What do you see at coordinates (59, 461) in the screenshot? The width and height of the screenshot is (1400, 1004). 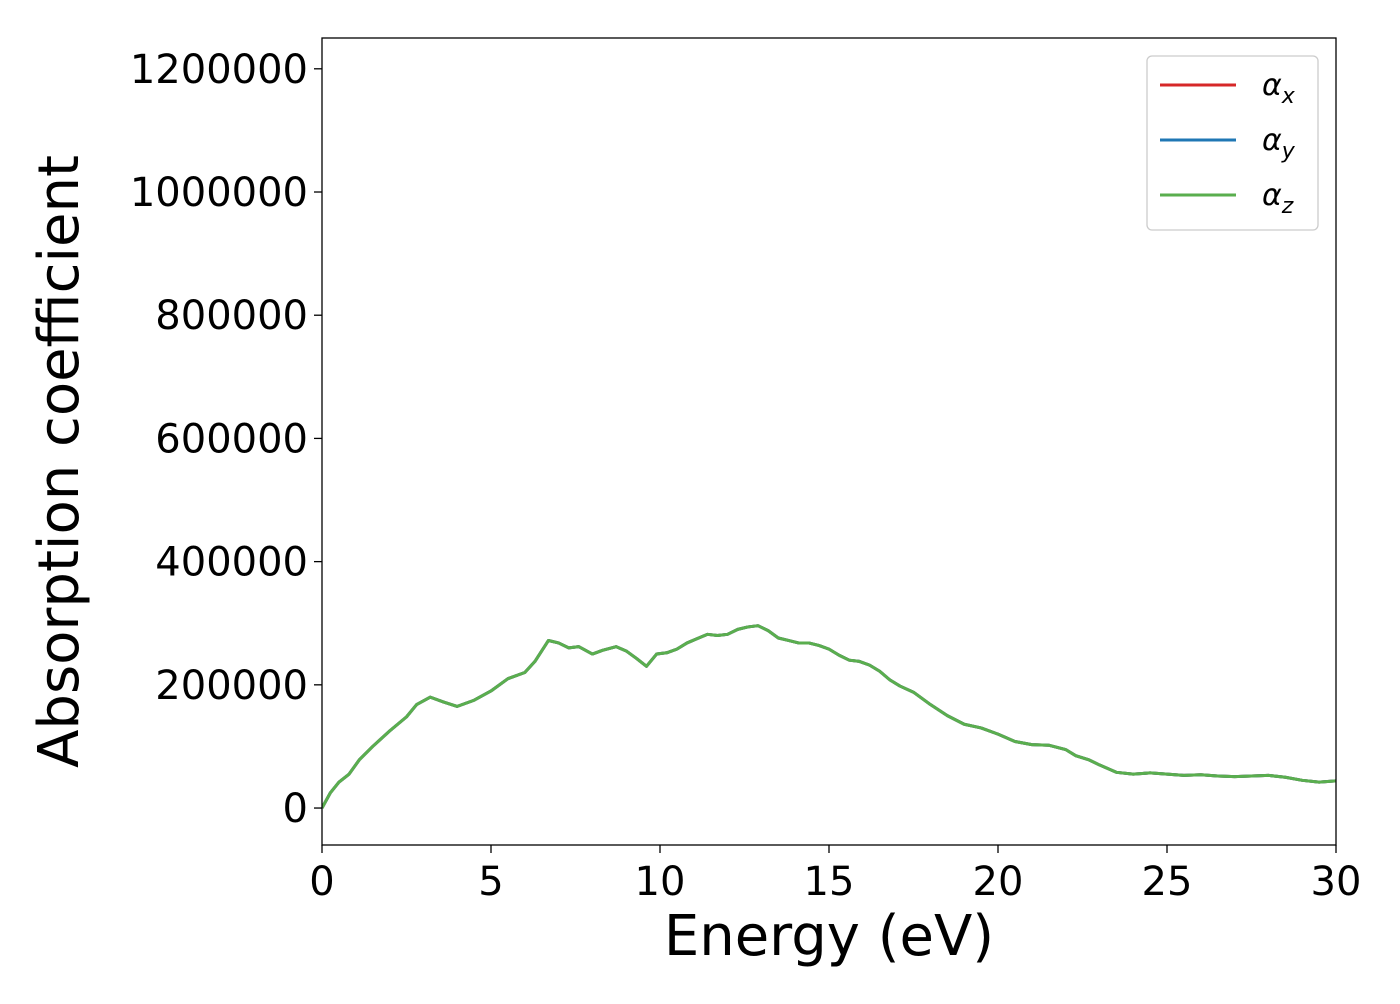 I see `y-axis-label: Absorption coefficient` at bounding box center [59, 461].